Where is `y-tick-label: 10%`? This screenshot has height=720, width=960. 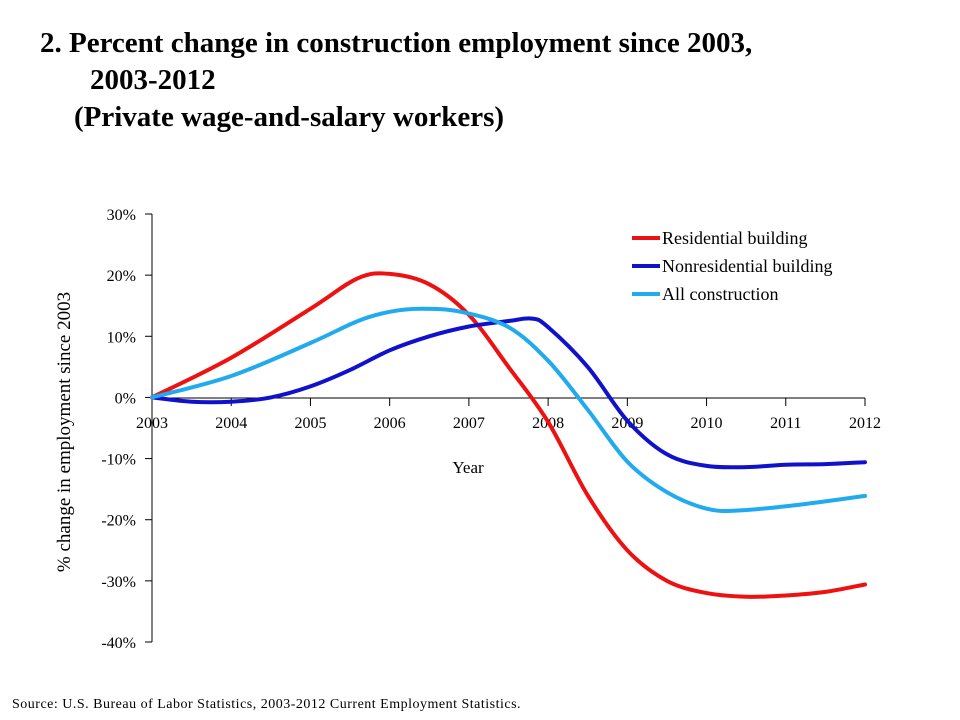 y-tick-label: 10% is located at coordinates (121, 337).